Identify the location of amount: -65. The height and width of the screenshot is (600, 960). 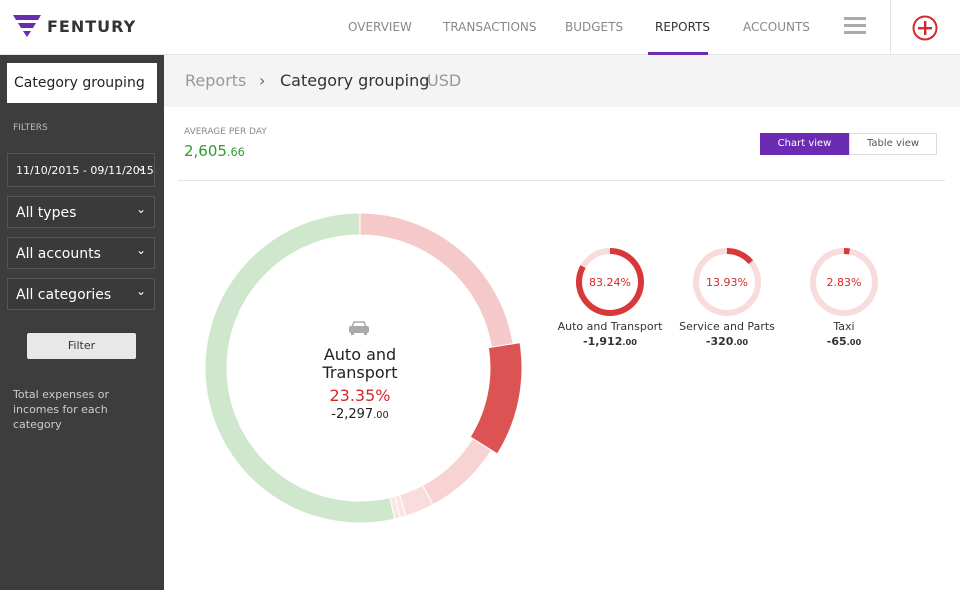
(836, 341).